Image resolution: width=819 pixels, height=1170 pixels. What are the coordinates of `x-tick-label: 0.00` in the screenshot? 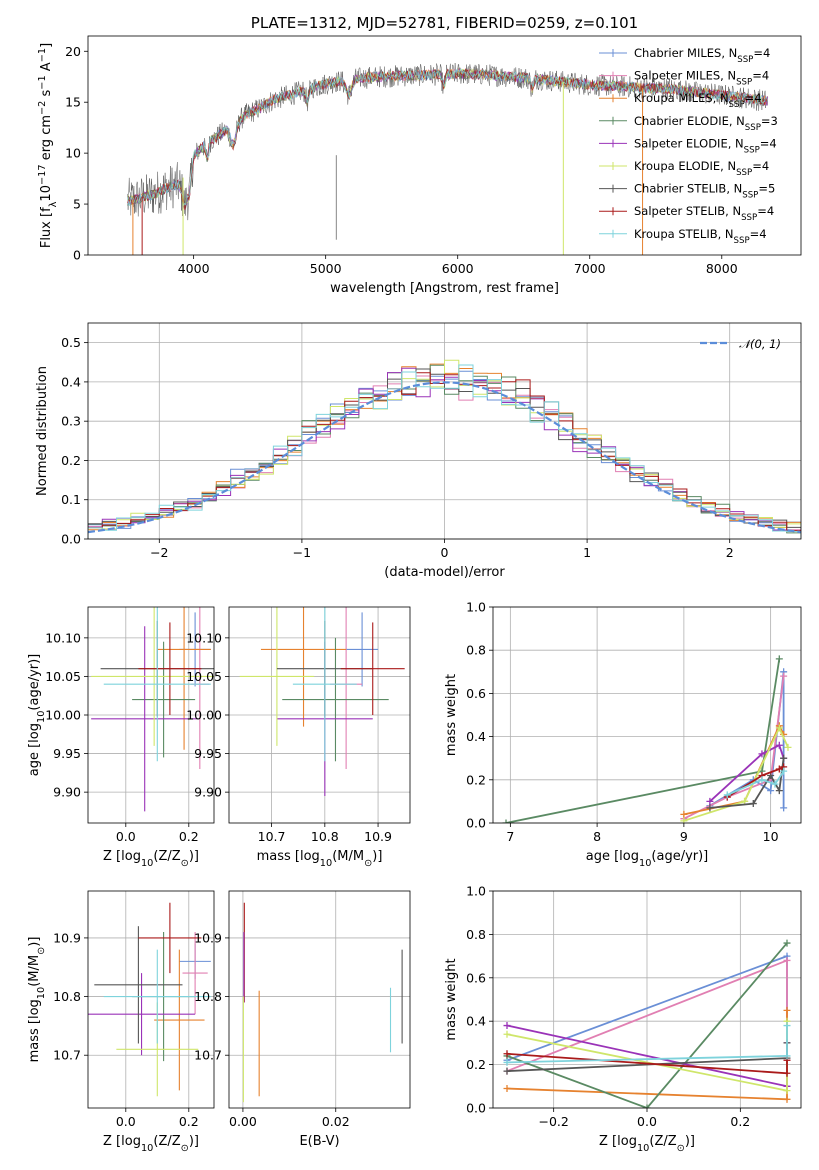 It's located at (243, 1121).